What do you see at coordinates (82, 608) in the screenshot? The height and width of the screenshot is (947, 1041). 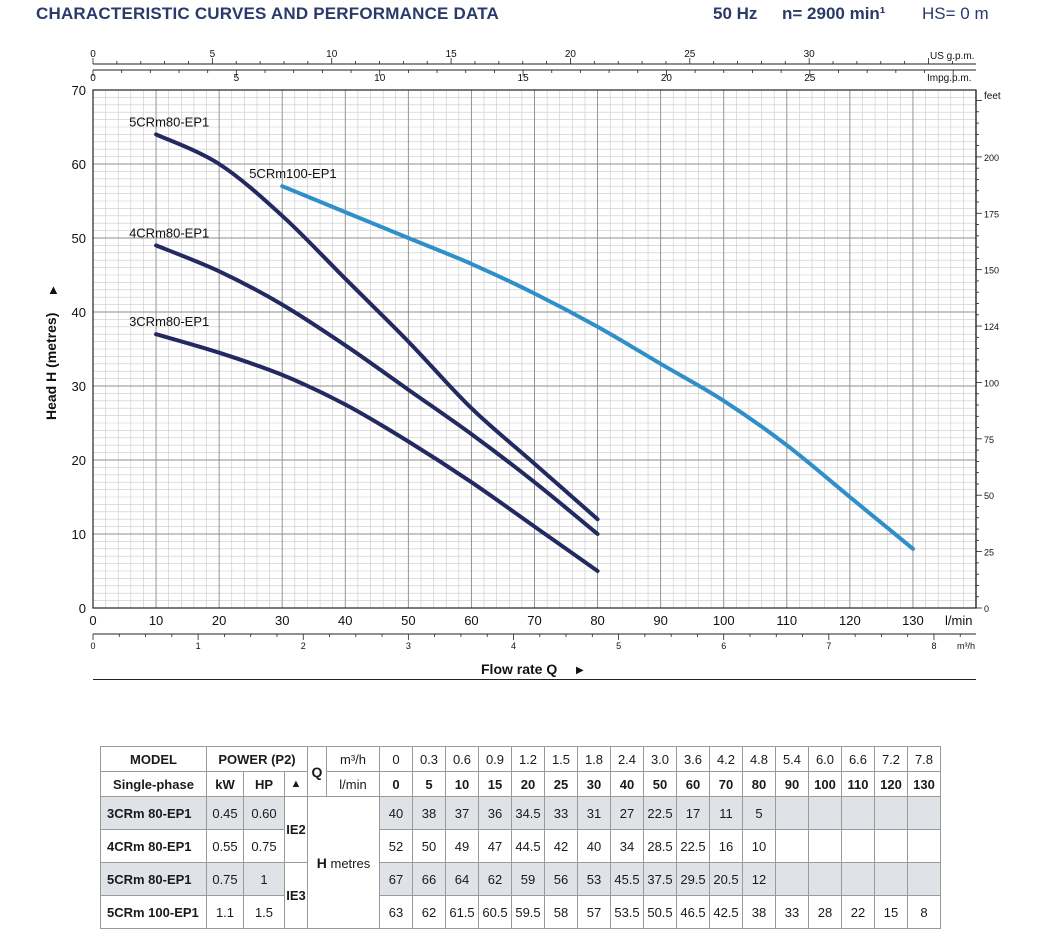 I see `y-tick-label: 0` at bounding box center [82, 608].